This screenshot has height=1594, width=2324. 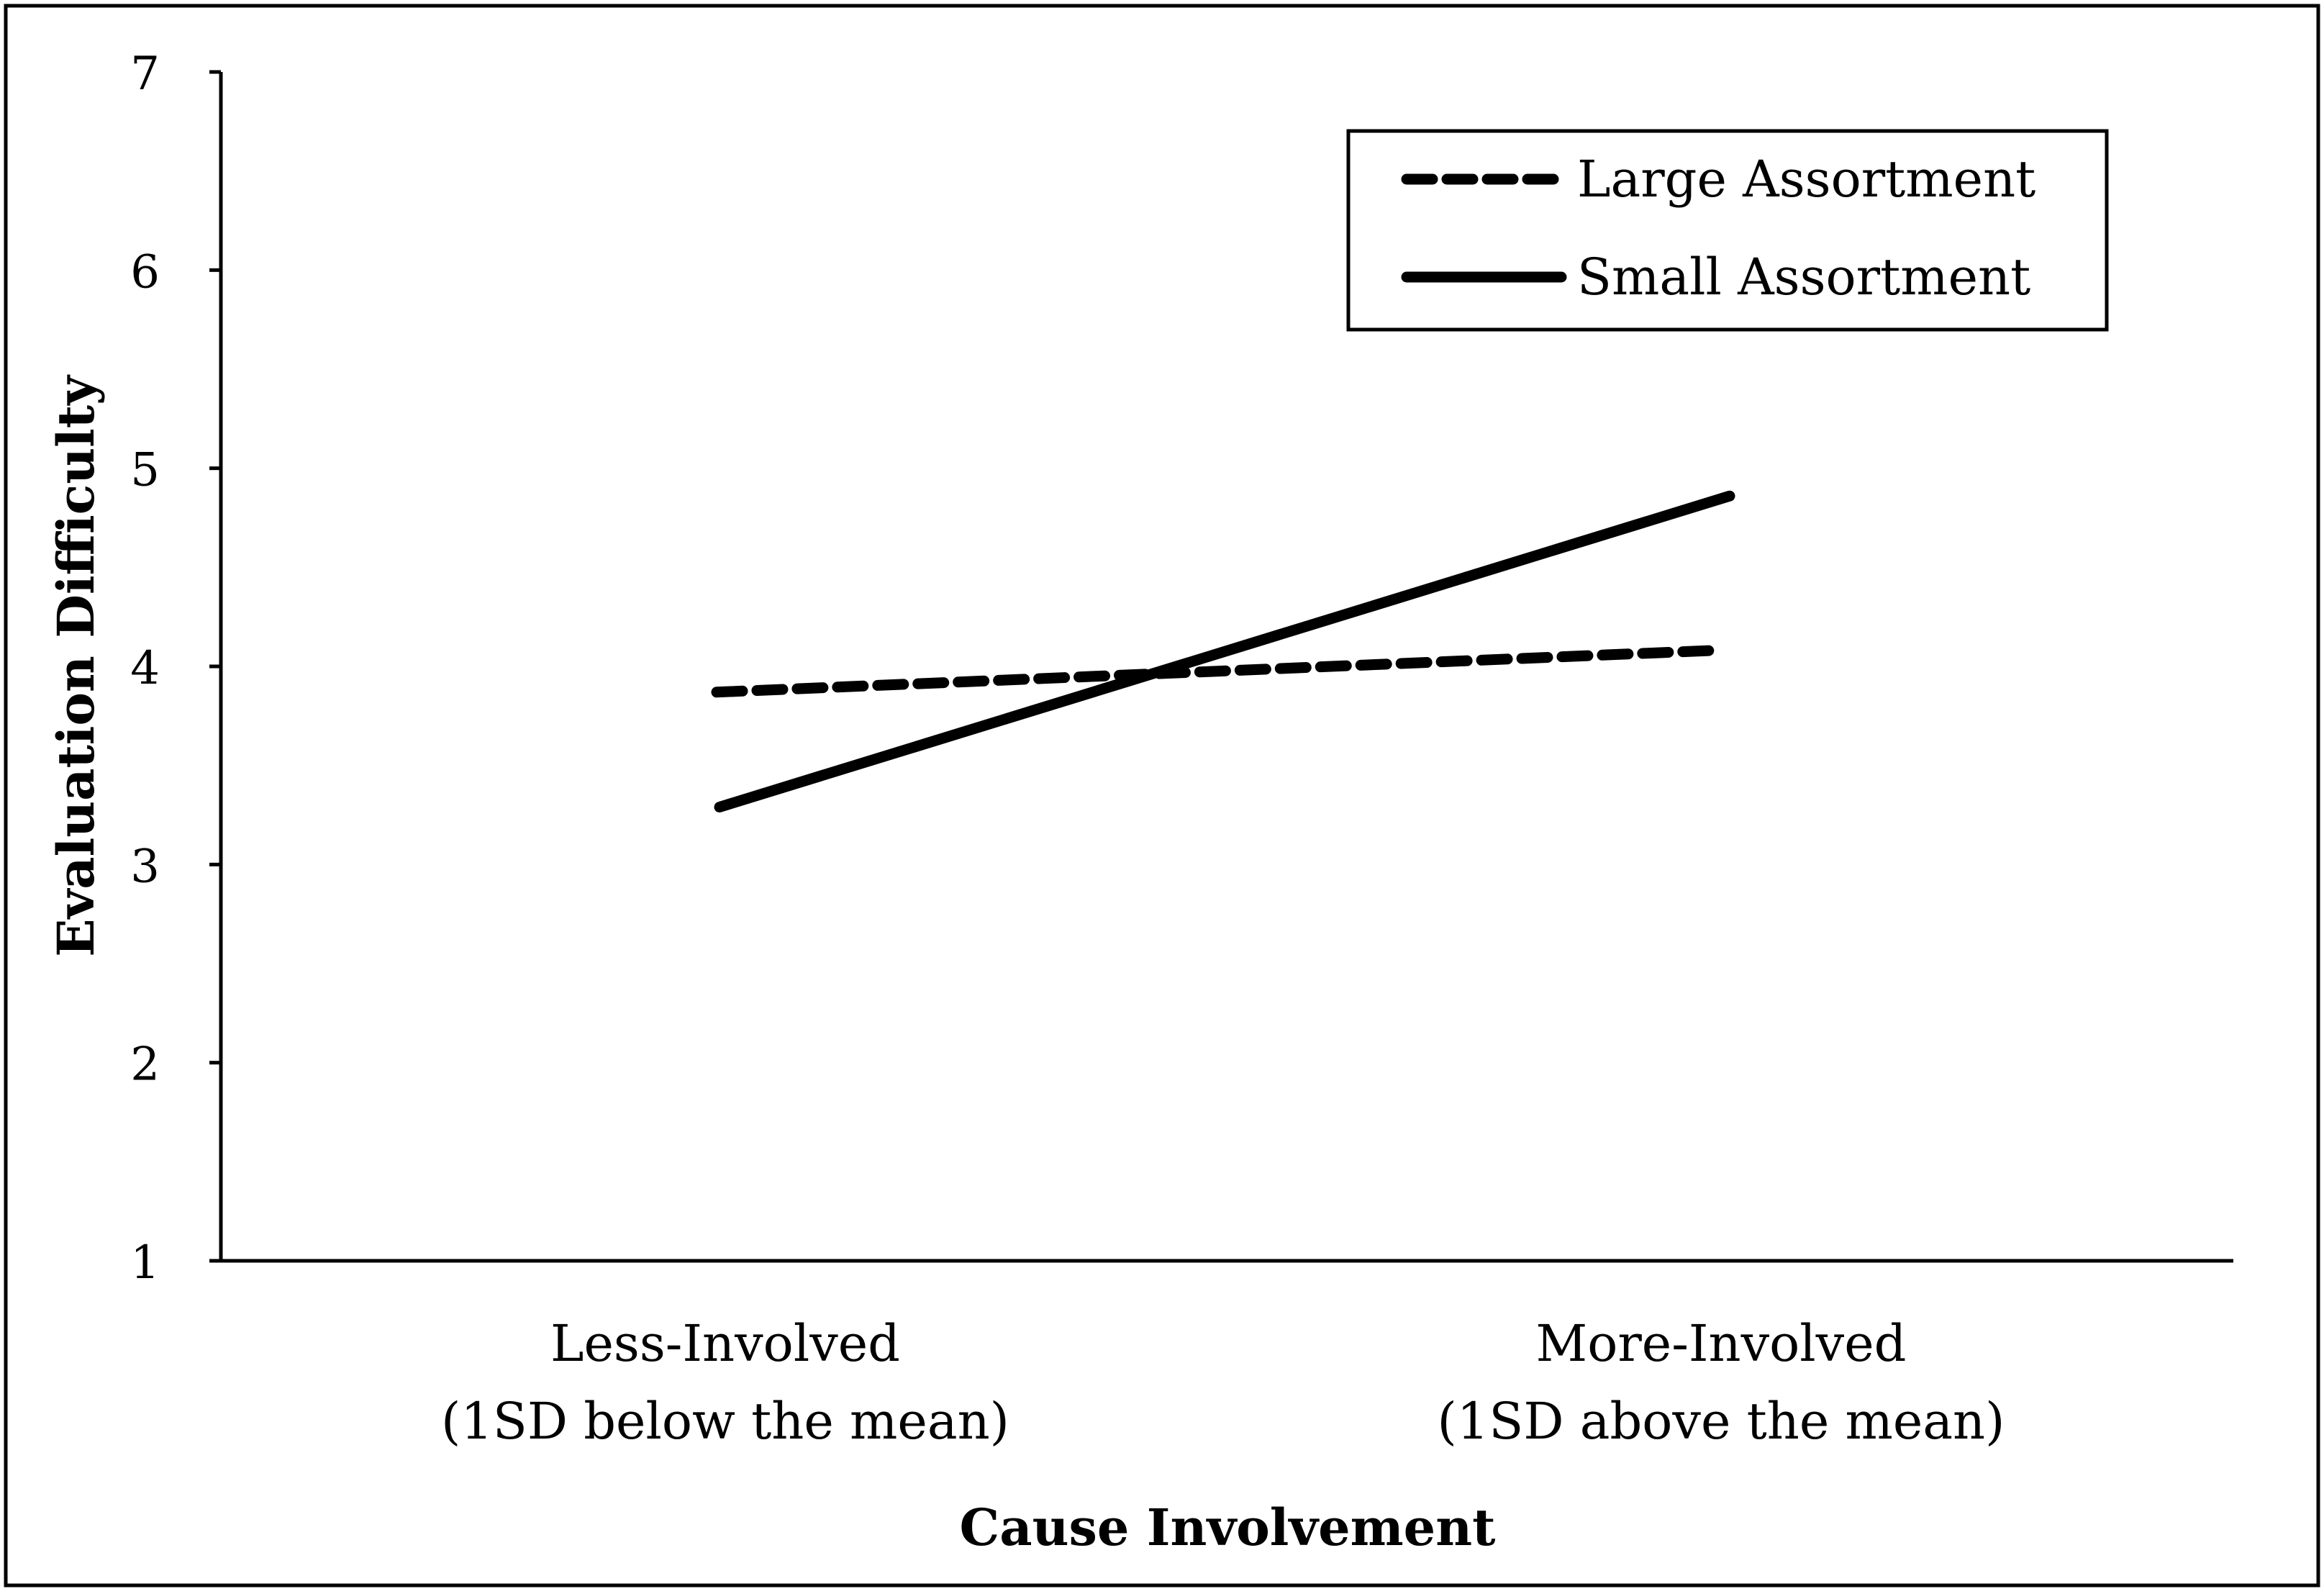 What do you see at coordinates (1806, 179) in the screenshot?
I see `legend-label: Large Assortment` at bounding box center [1806, 179].